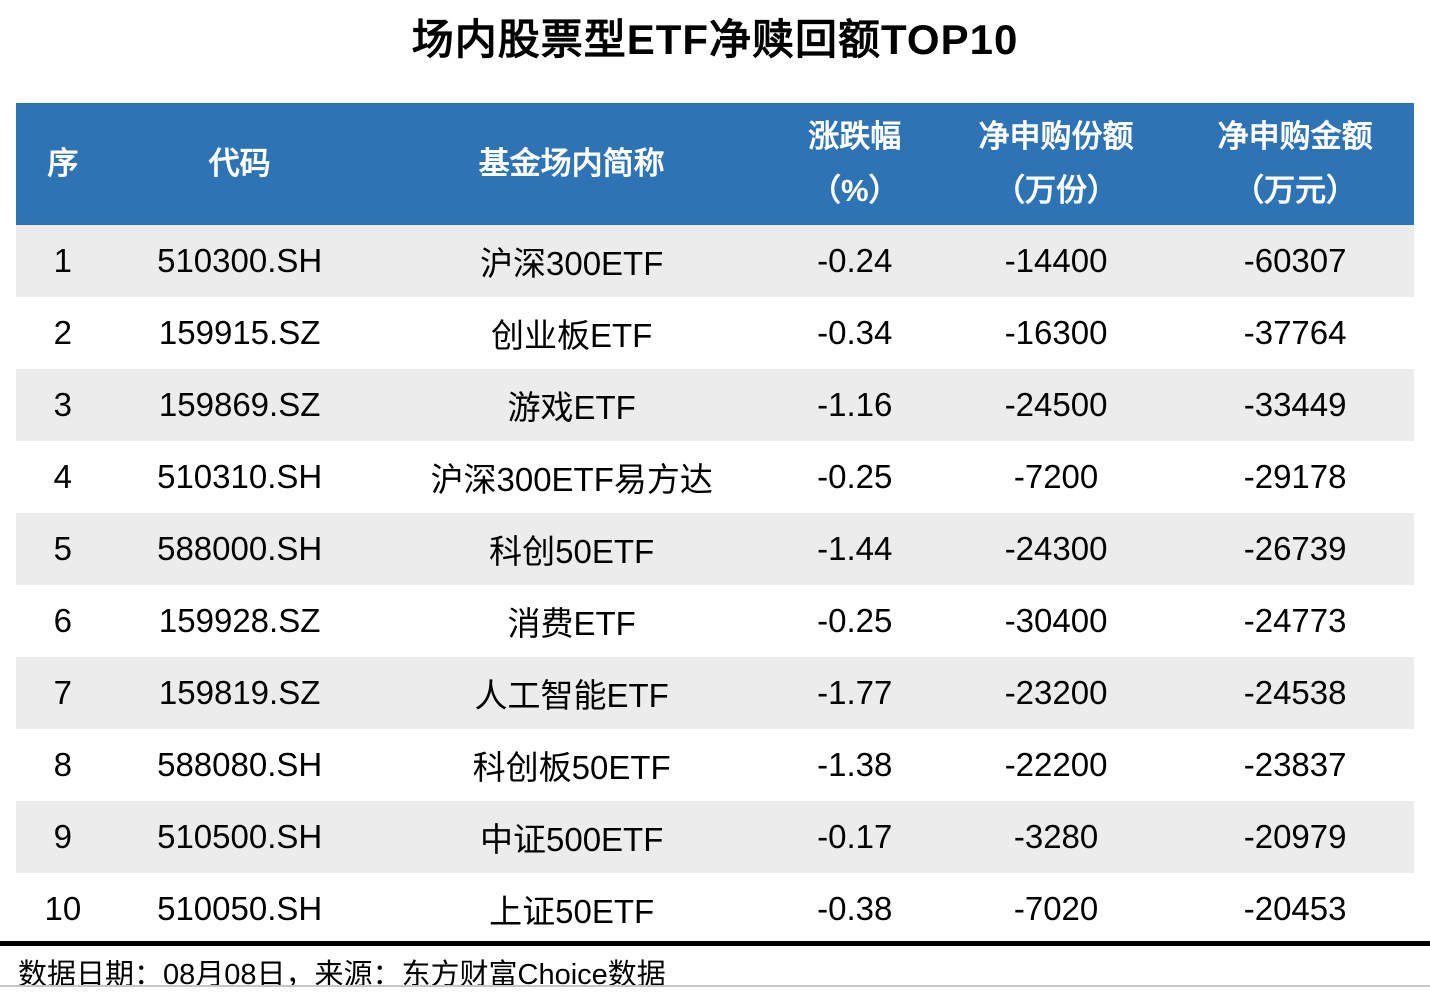  Describe the element at coordinates (572, 551) in the screenshot. I see `cell-name: 科创50ETF` at that location.